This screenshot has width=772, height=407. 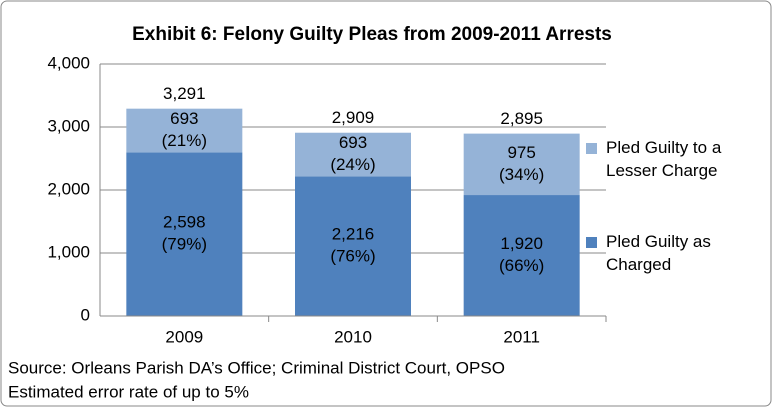 What do you see at coordinates (184, 140) in the screenshot?
I see `percent-label: (21%)` at bounding box center [184, 140].